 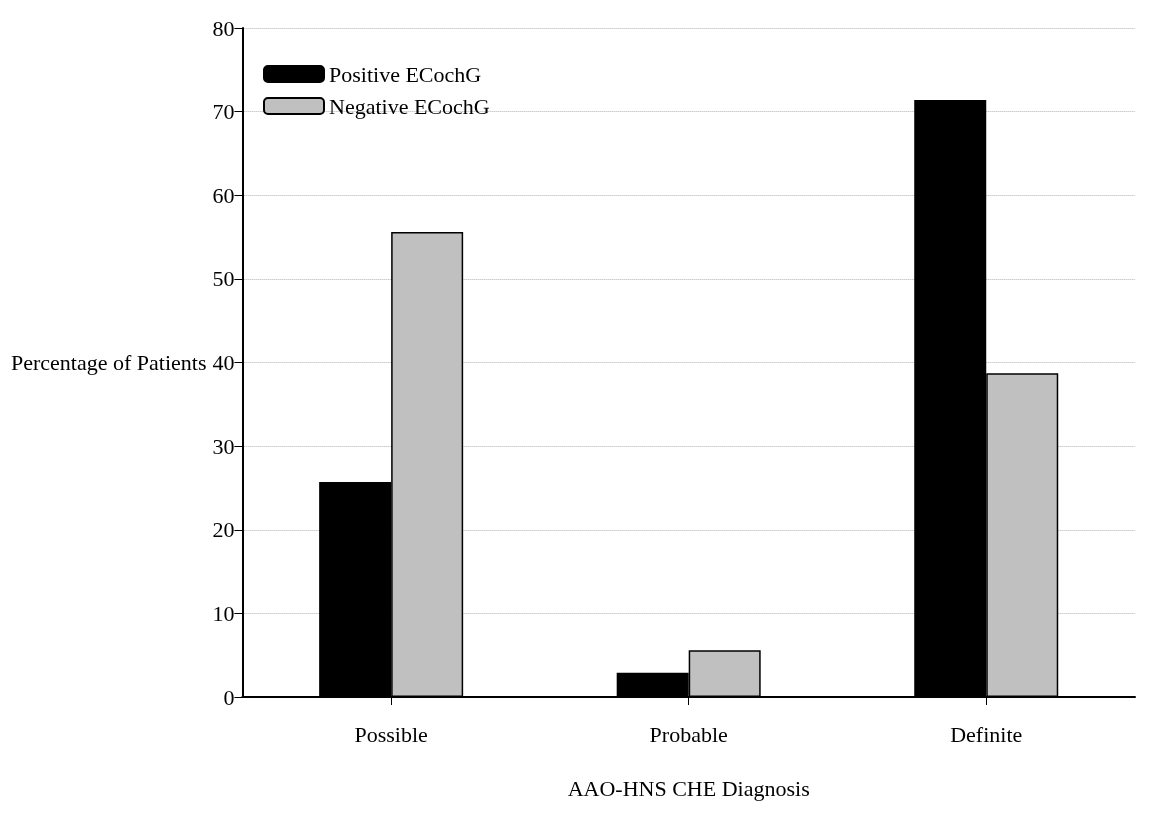 What do you see at coordinates (223, 362) in the screenshot?
I see `y-tick-label: 40` at bounding box center [223, 362].